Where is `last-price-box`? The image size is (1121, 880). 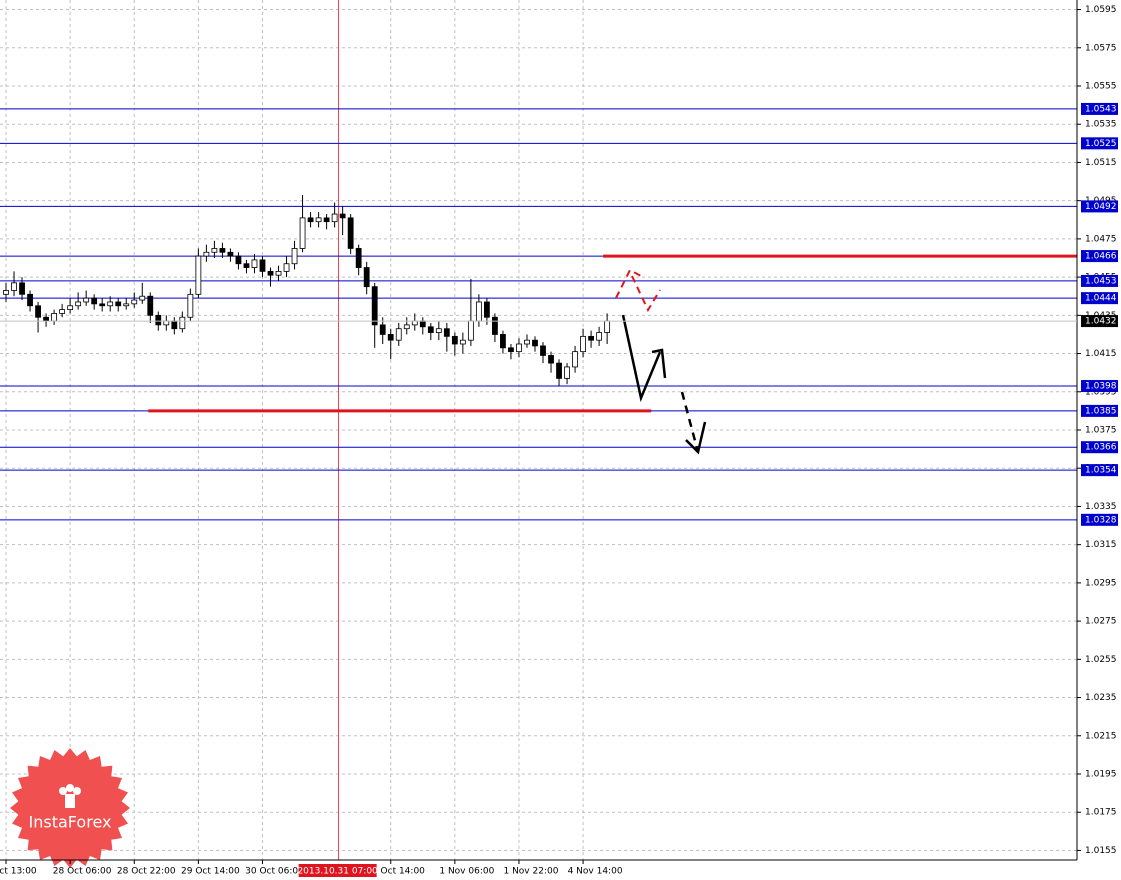 last-price-box is located at coordinates (1099, 321).